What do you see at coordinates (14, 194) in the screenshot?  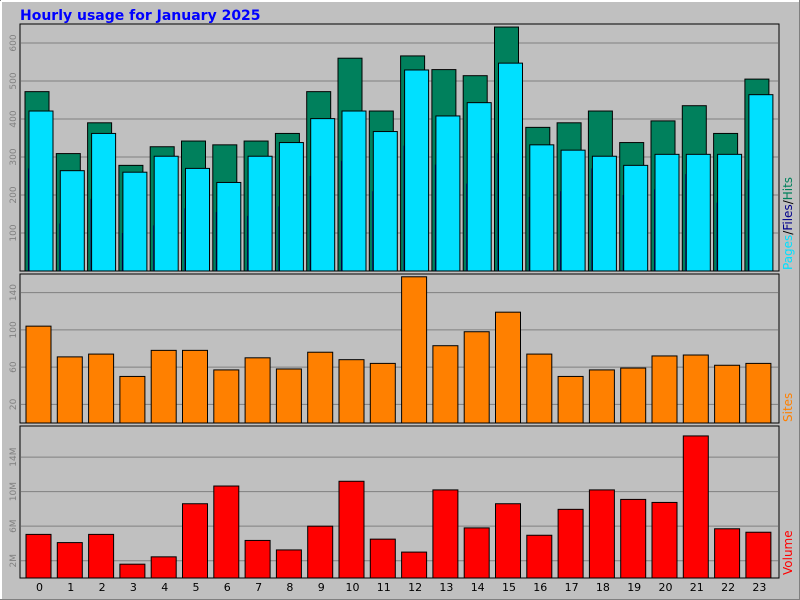 I see `y-tick-label: 200` at bounding box center [14, 194].